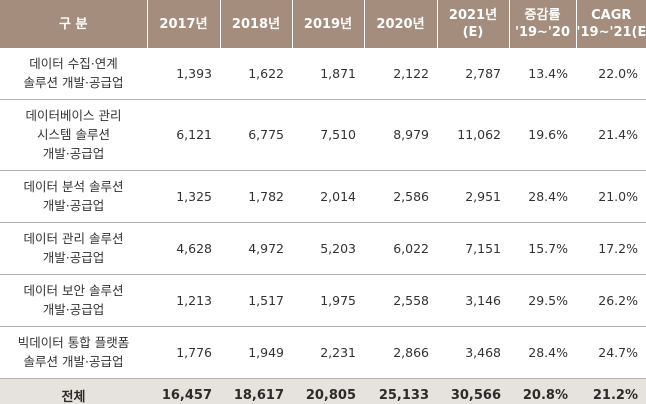 The height and width of the screenshot is (404, 646). Describe the element at coordinates (400, 196) in the screenshot. I see `cell-2020: 2,586` at that location.